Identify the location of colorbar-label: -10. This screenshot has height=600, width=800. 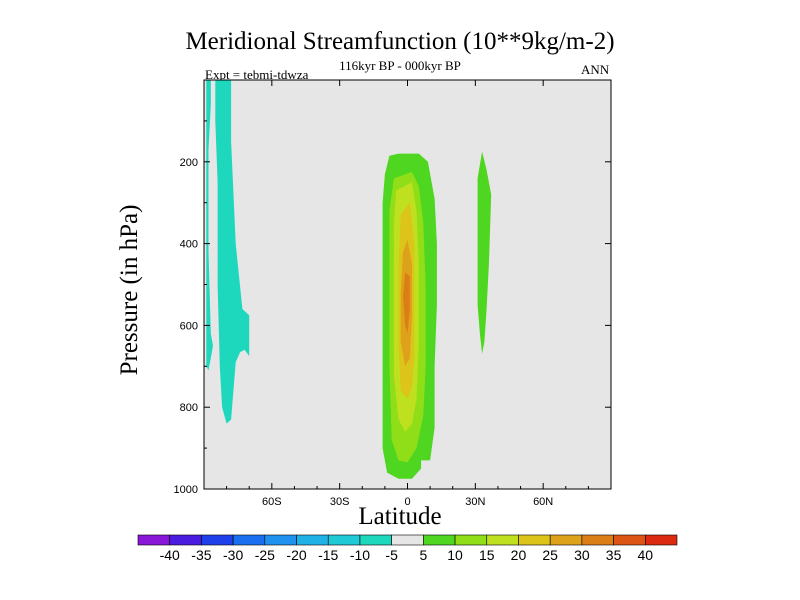
(360, 555).